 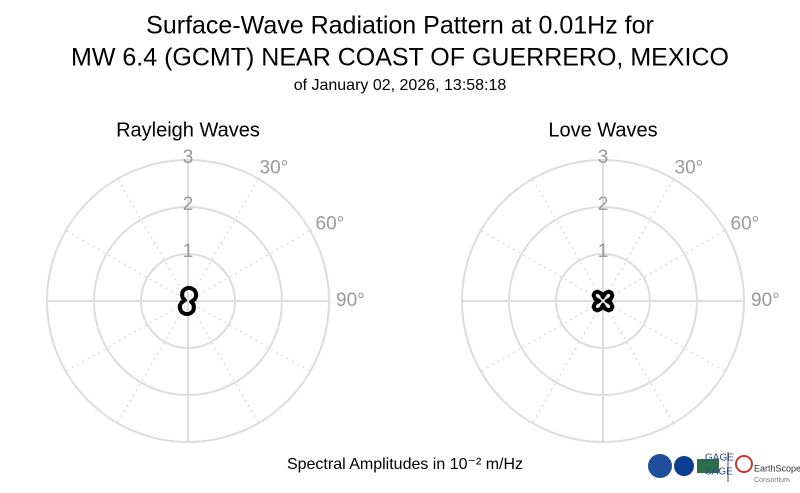 I want to click on logo-nsf, so click(x=660, y=466).